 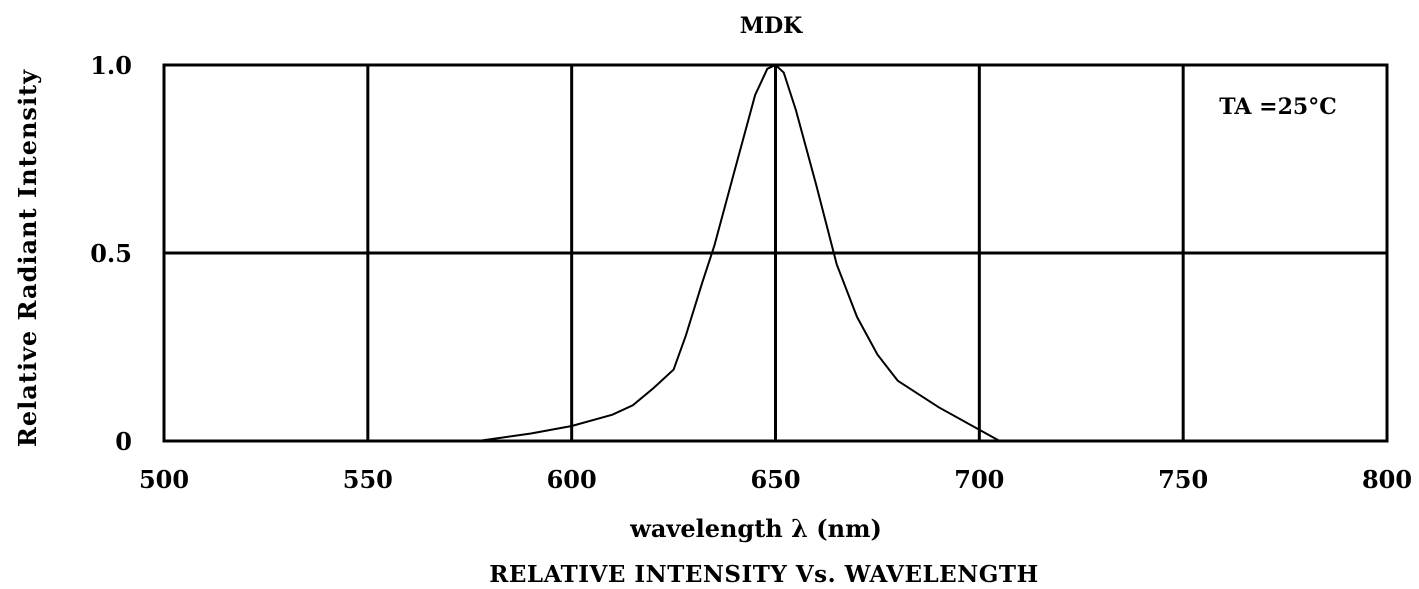 I want to click on y-axis-label: Relative Radiant Intensity, so click(x=27, y=258).